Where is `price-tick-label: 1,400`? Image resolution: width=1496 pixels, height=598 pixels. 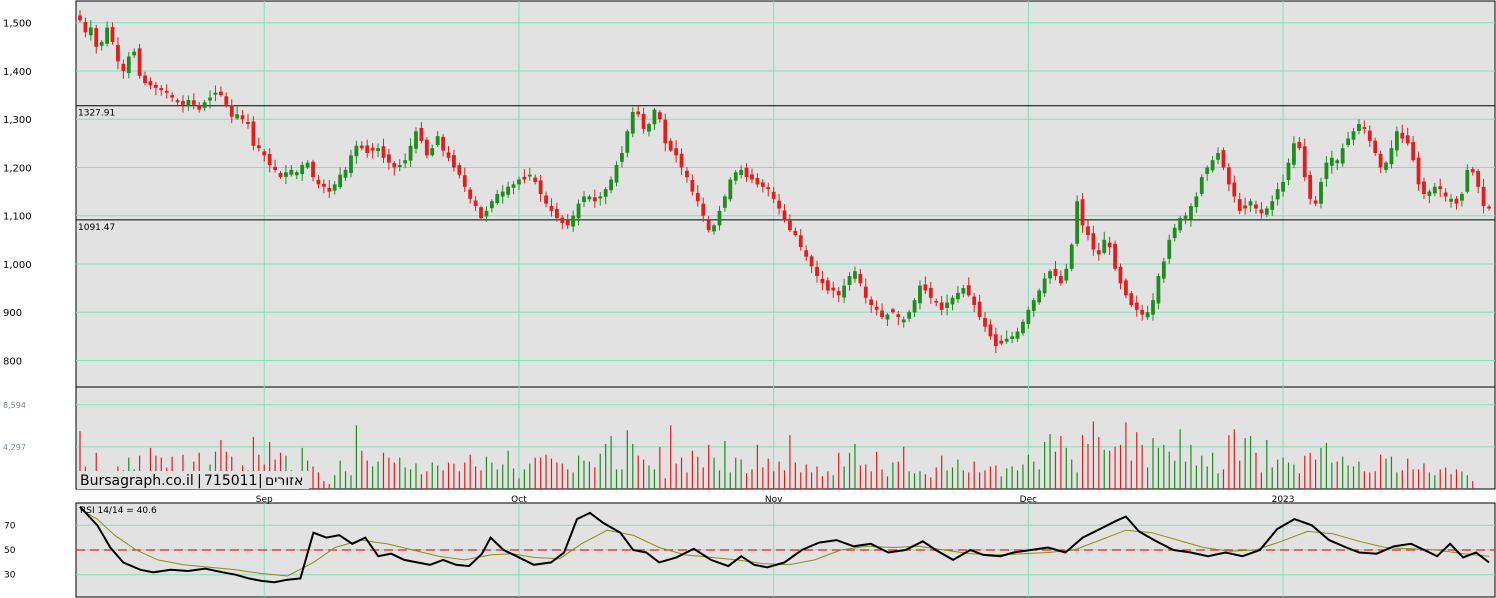 price-tick-label: 1,400 is located at coordinates (17, 72).